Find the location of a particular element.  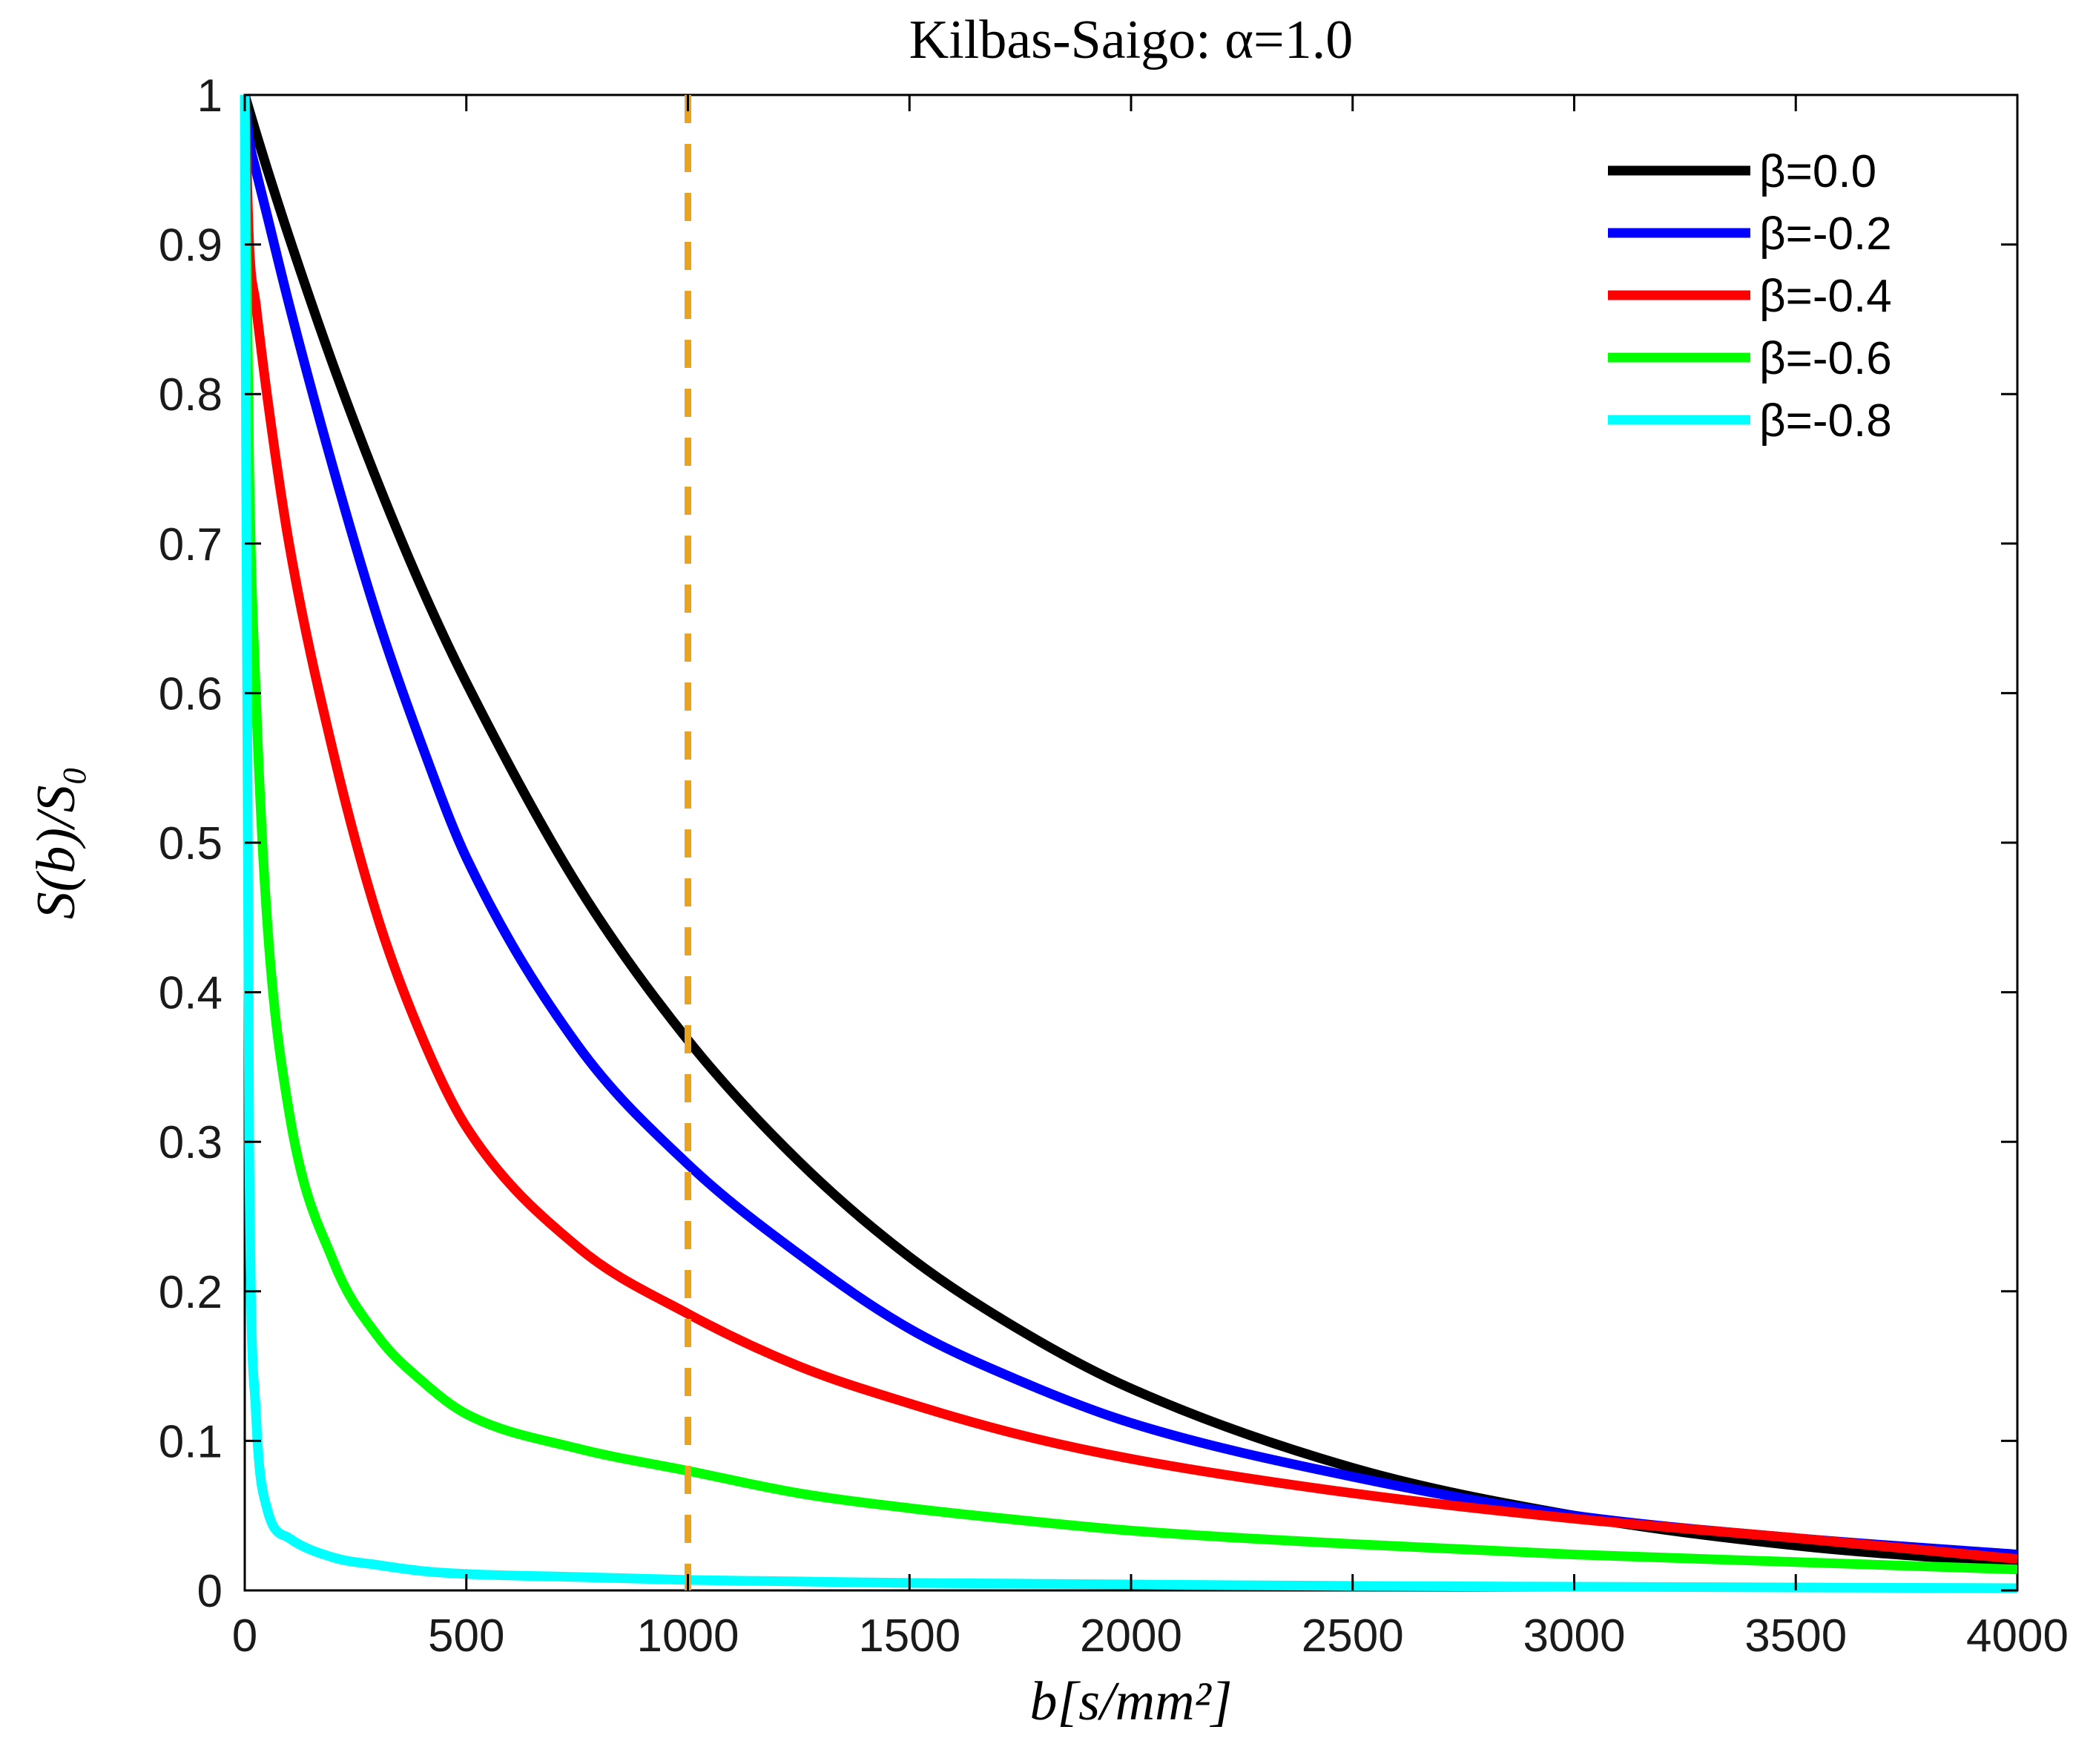

x-tick-label: 2000 is located at coordinates (1131, 1636).